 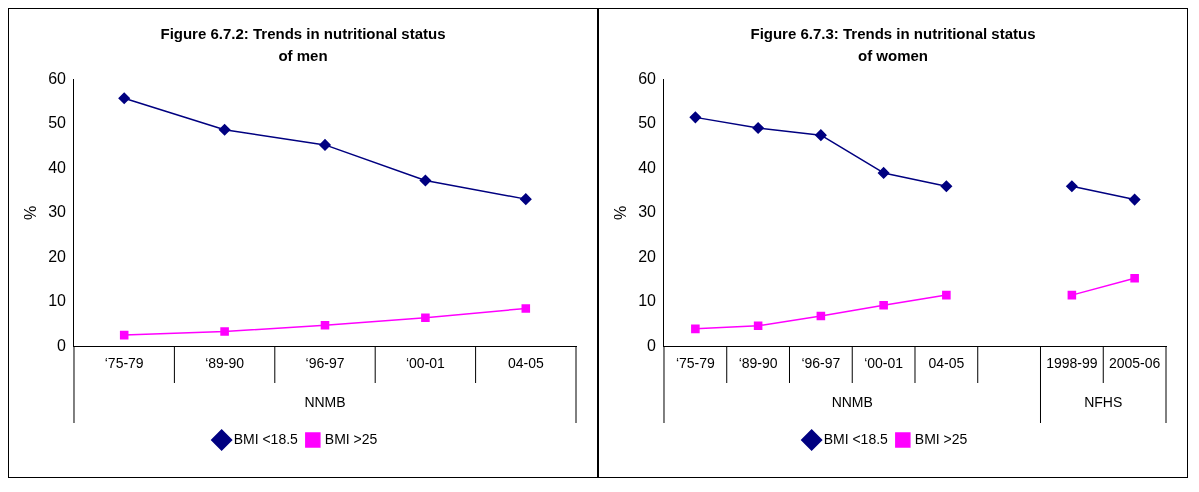 I want to click on text: NFHS, so click(x=1103, y=401).